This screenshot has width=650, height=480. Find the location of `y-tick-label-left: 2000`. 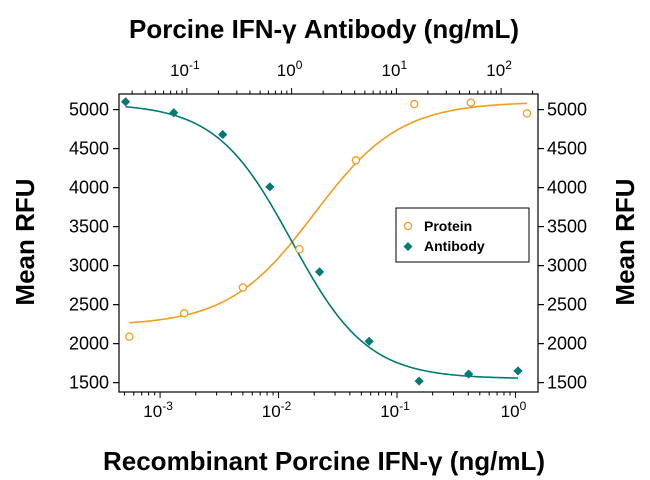

y-tick-label-left: 2000 is located at coordinates (89, 344).